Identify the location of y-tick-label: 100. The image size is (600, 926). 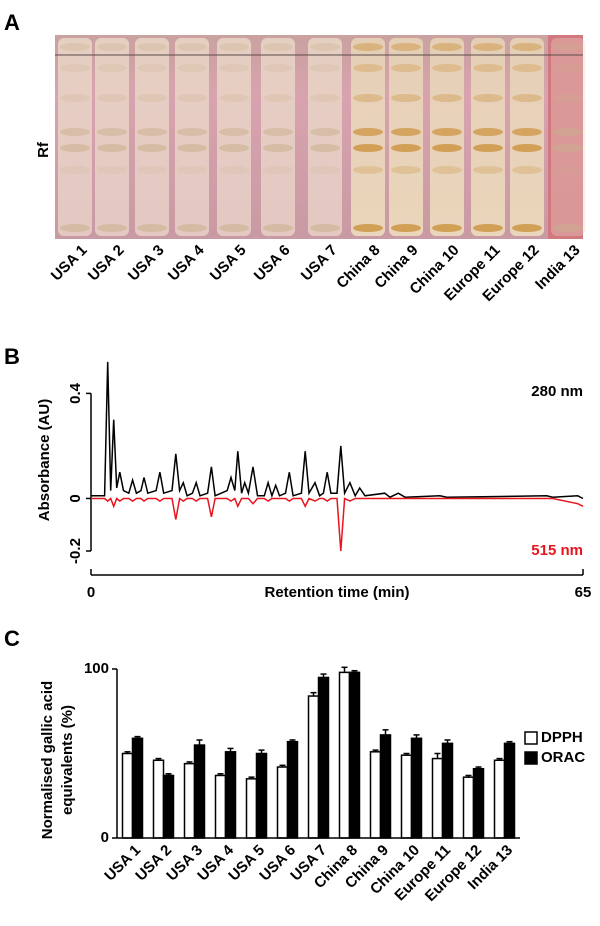
(96, 668).